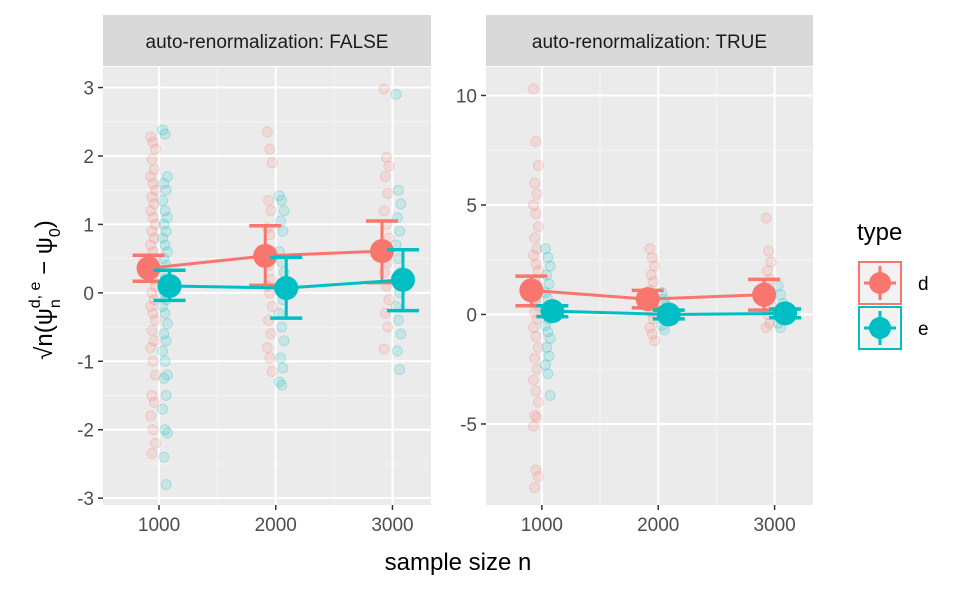 Image resolution: width=960 pixels, height=593 pixels. What do you see at coordinates (774, 525) in the screenshot?
I see `x-tick-label: 3000` at bounding box center [774, 525].